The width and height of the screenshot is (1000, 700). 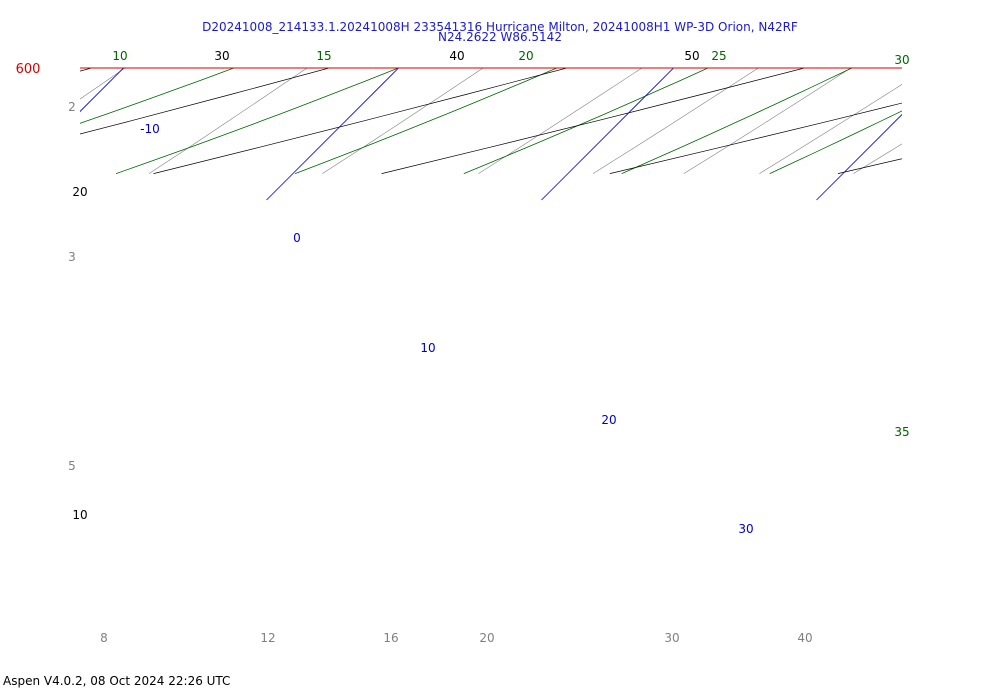 What do you see at coordinates (390, 638) in the screenshot?
I see `mixing-ratio-label: 16` at bounding box center [390, 638].